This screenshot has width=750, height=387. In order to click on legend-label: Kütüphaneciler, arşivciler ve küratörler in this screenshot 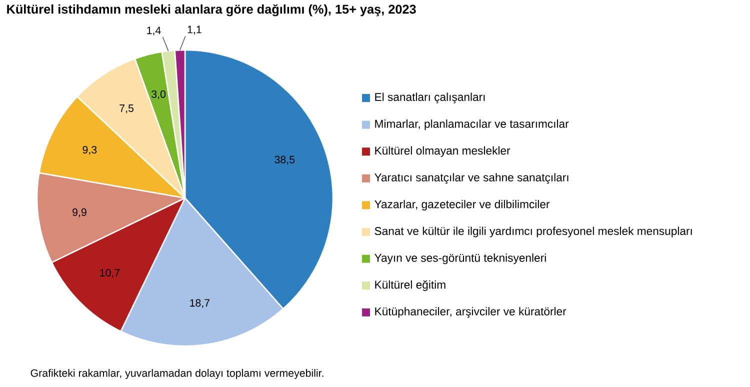, I will do `click(470, 312)`.